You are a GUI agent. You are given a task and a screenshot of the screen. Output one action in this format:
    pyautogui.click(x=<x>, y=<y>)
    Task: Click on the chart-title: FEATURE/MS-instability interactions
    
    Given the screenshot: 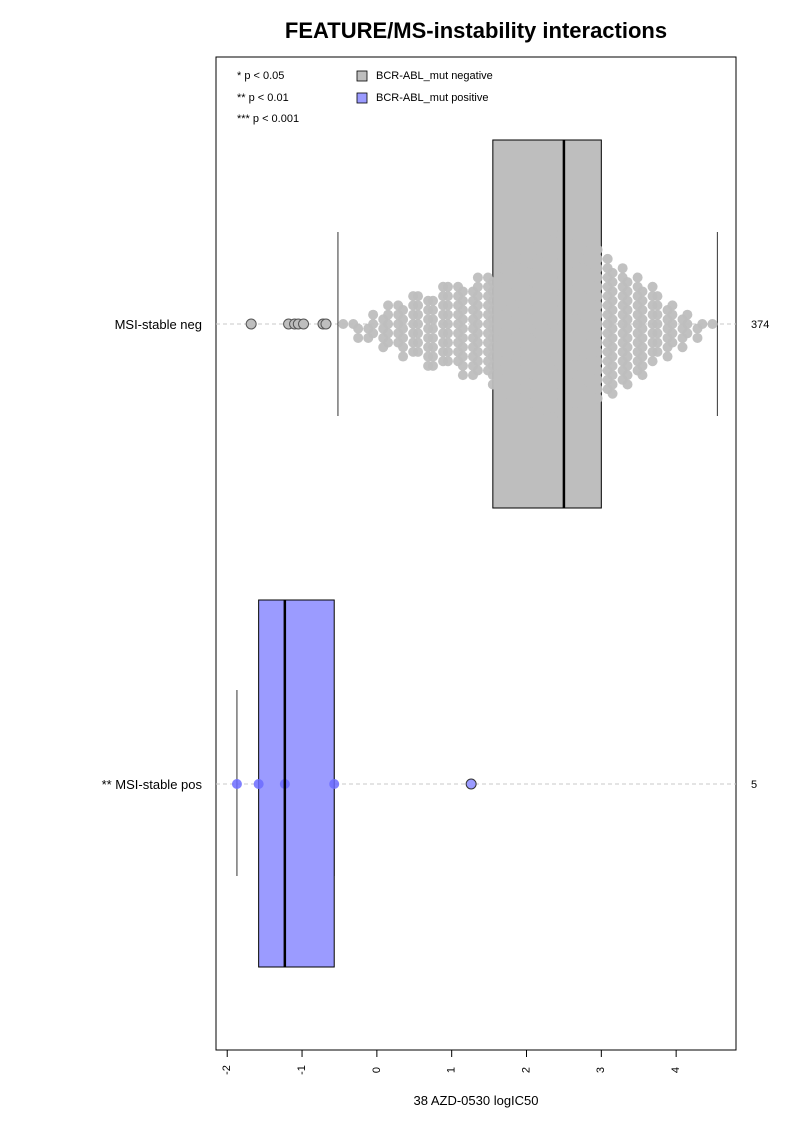 What is the action you would take?
    pyautogui.click(x=476, y=30)
    